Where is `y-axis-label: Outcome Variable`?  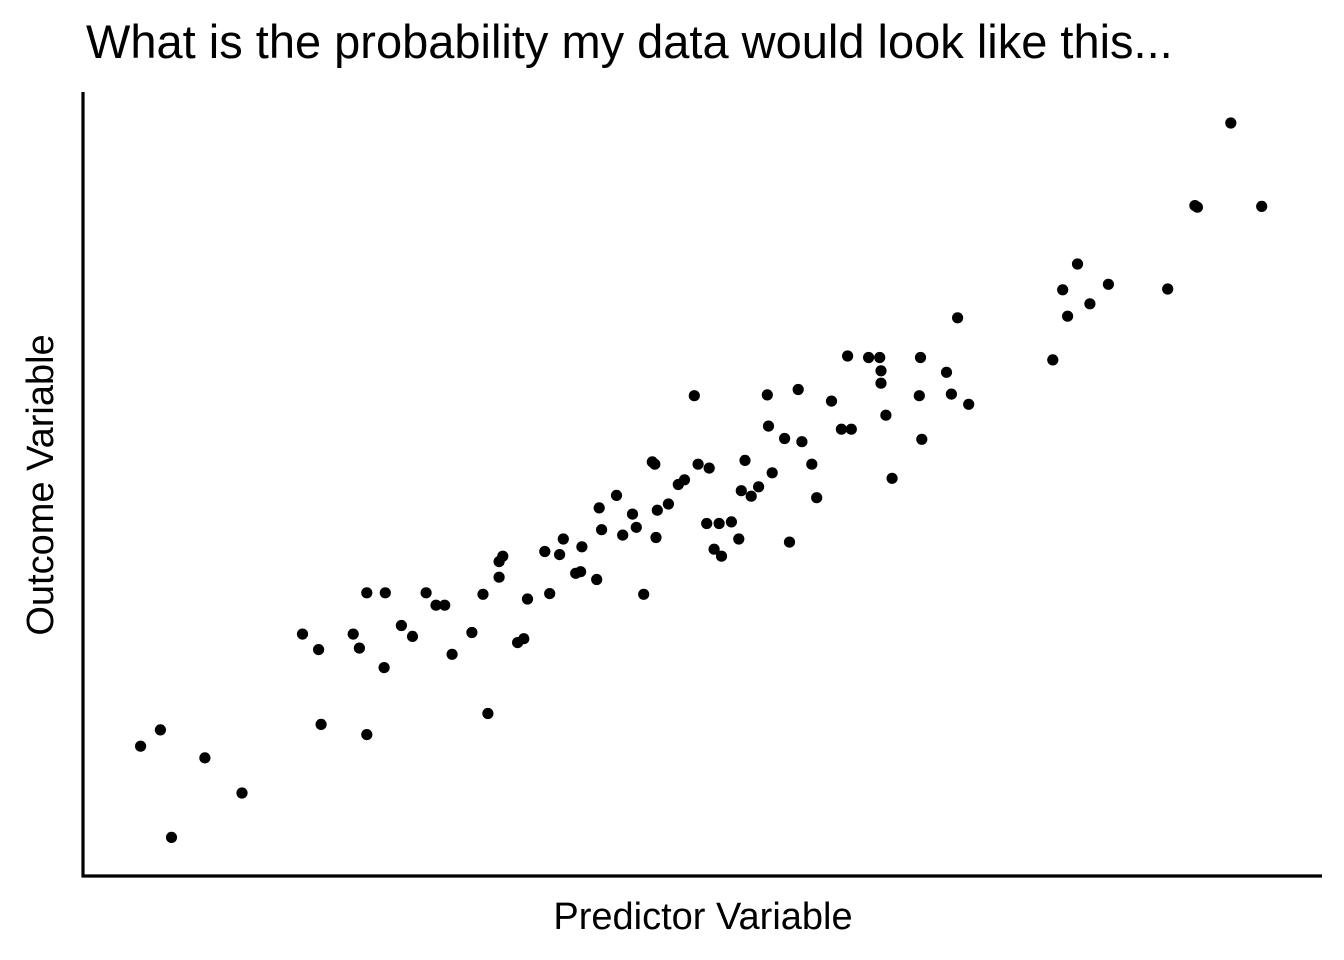
y-axis-label: Outcome Variable is located at coordinates (41, 484).